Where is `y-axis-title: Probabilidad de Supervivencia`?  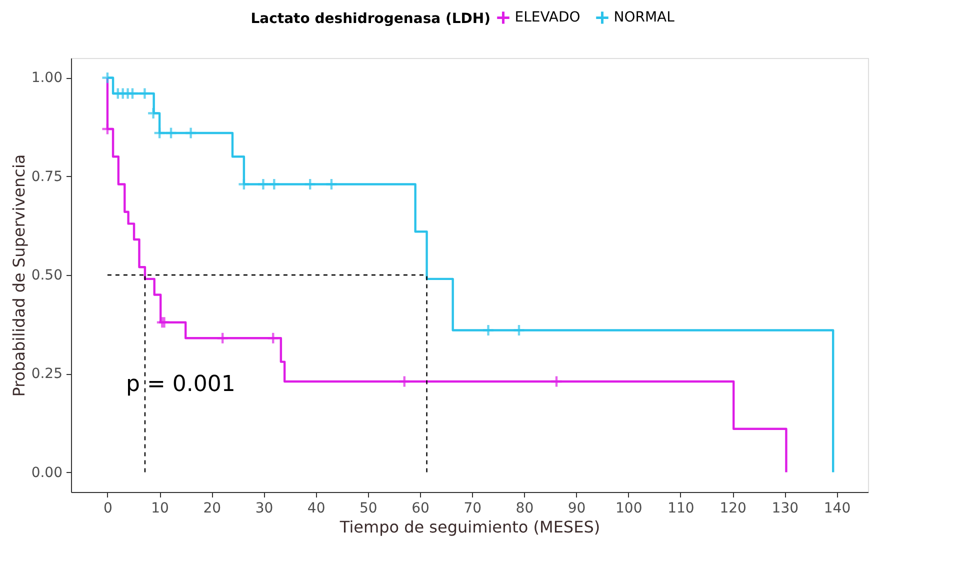
y-axis-title: Probabilidad de Supervivencia is located at coordinates (18, 275).